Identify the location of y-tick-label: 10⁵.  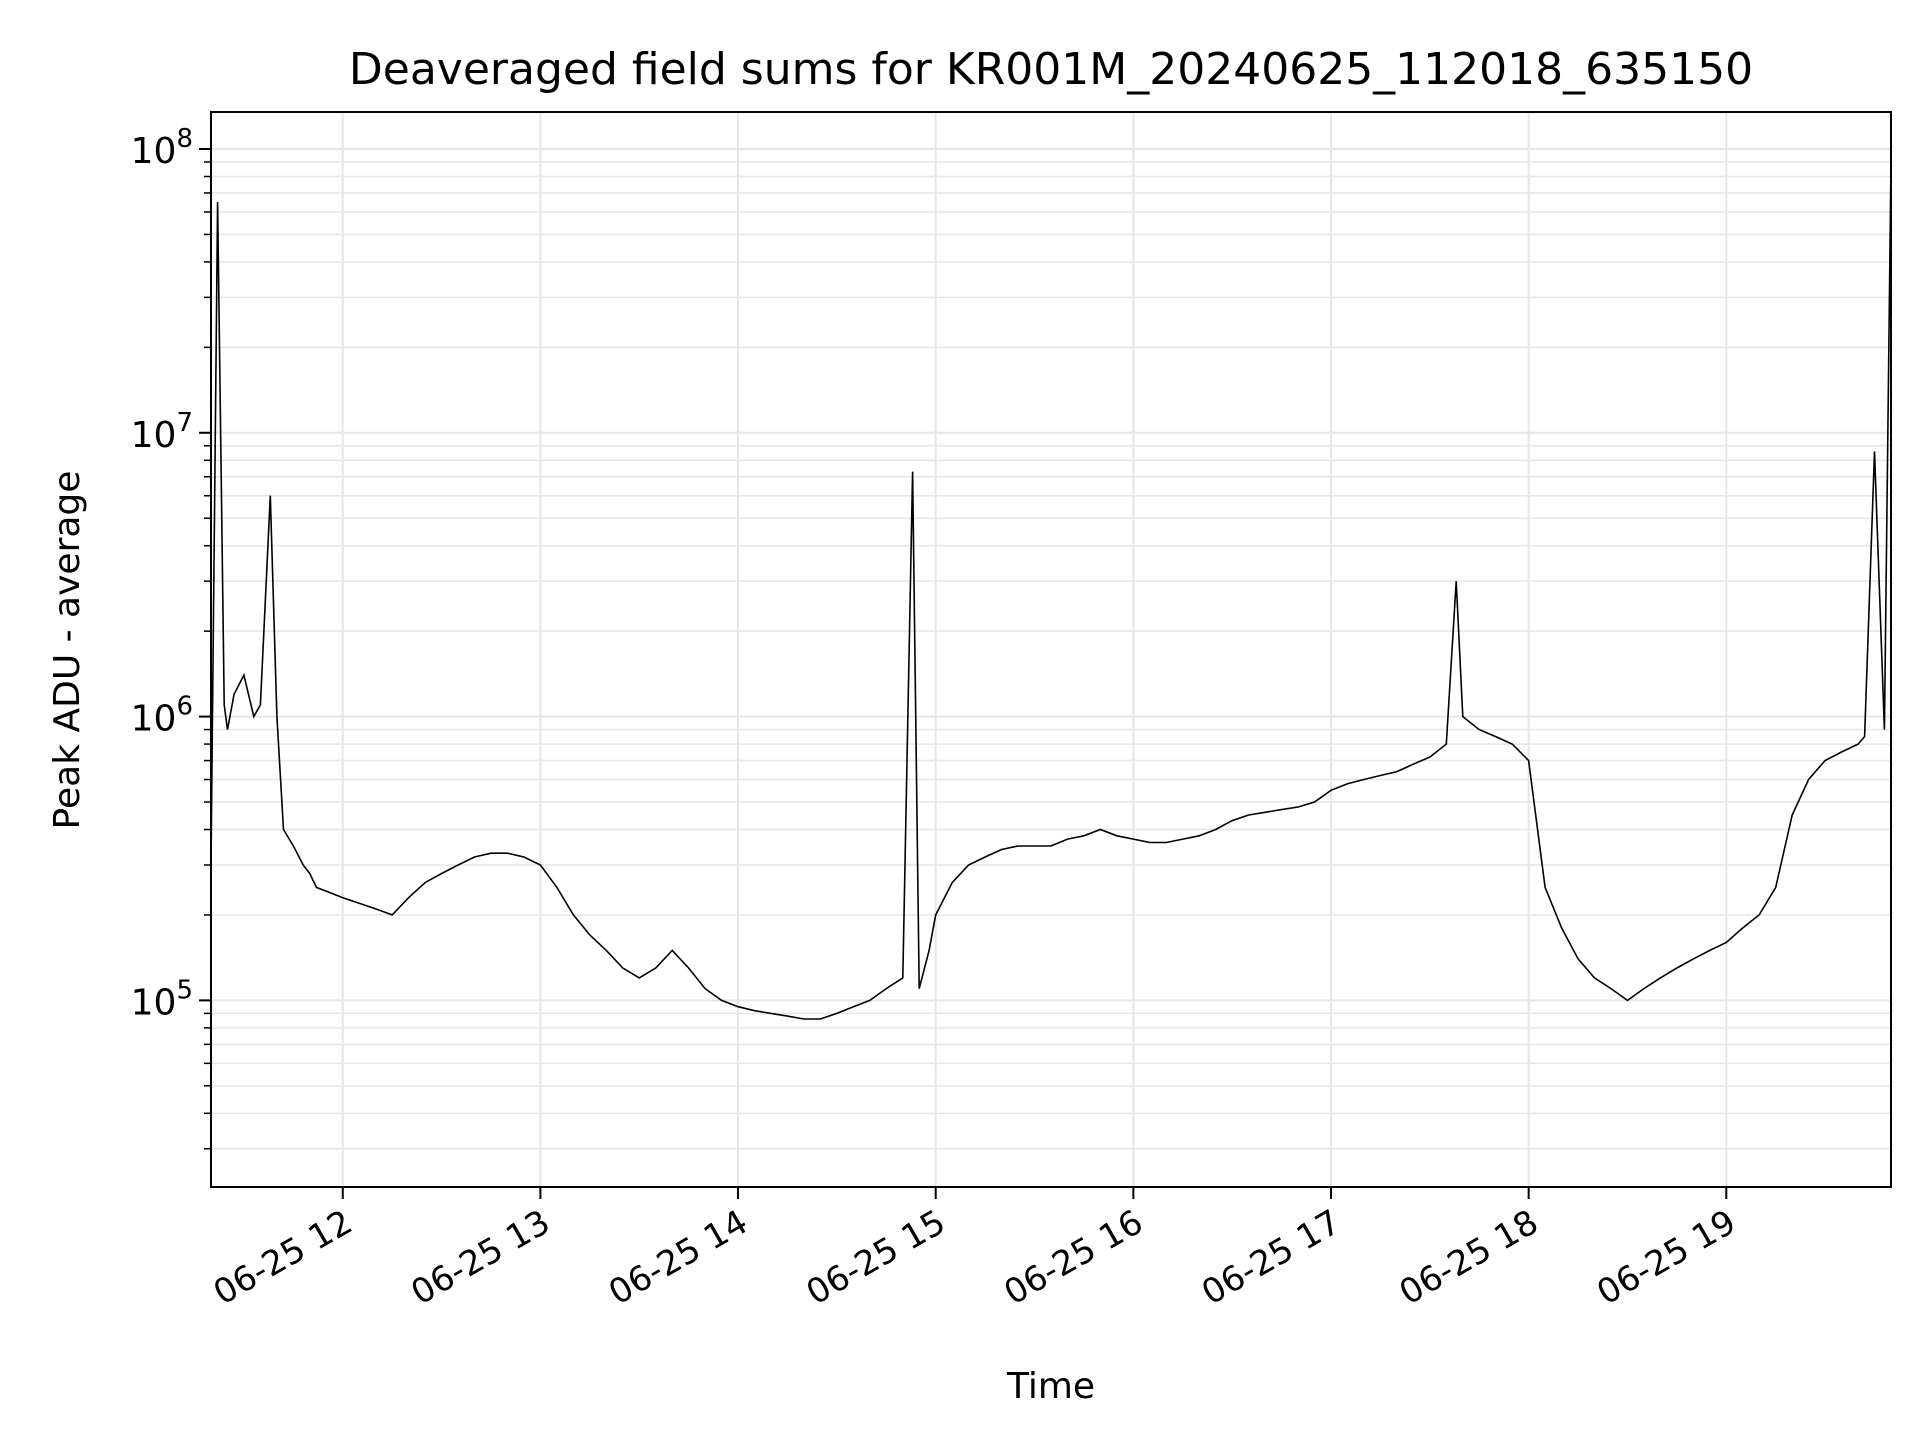
(162, 999).